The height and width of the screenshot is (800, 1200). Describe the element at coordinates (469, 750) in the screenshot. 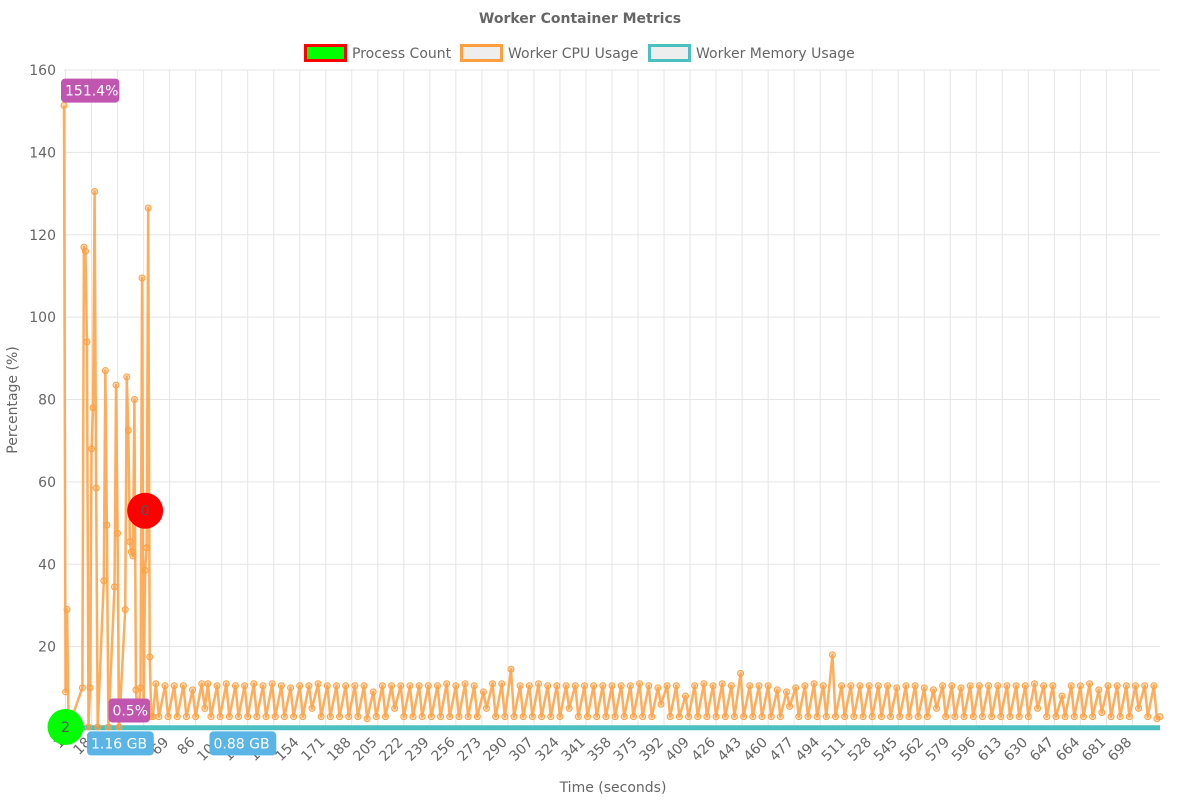

I see `x-tick-label: 273` at that location.